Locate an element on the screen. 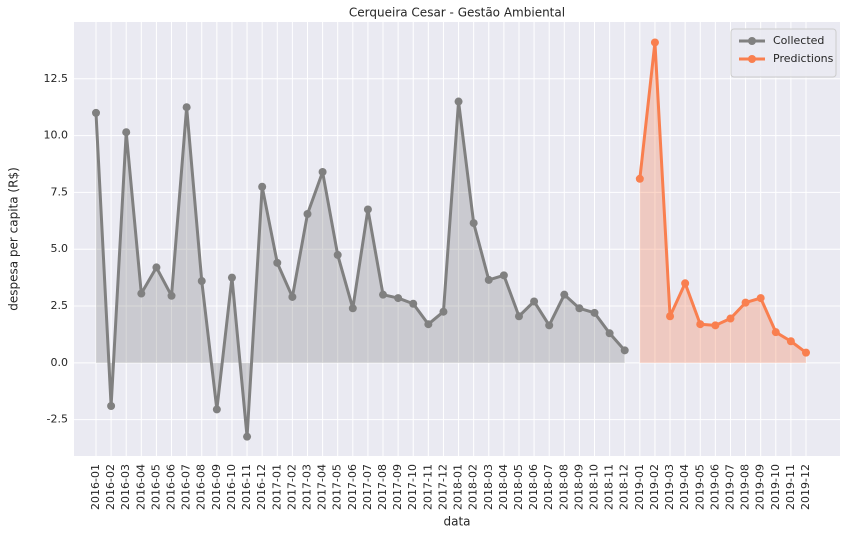 The height and width of the screenshot is (534, 844). x-tick-label: 2019-03 is located at coordinates (669, 487).